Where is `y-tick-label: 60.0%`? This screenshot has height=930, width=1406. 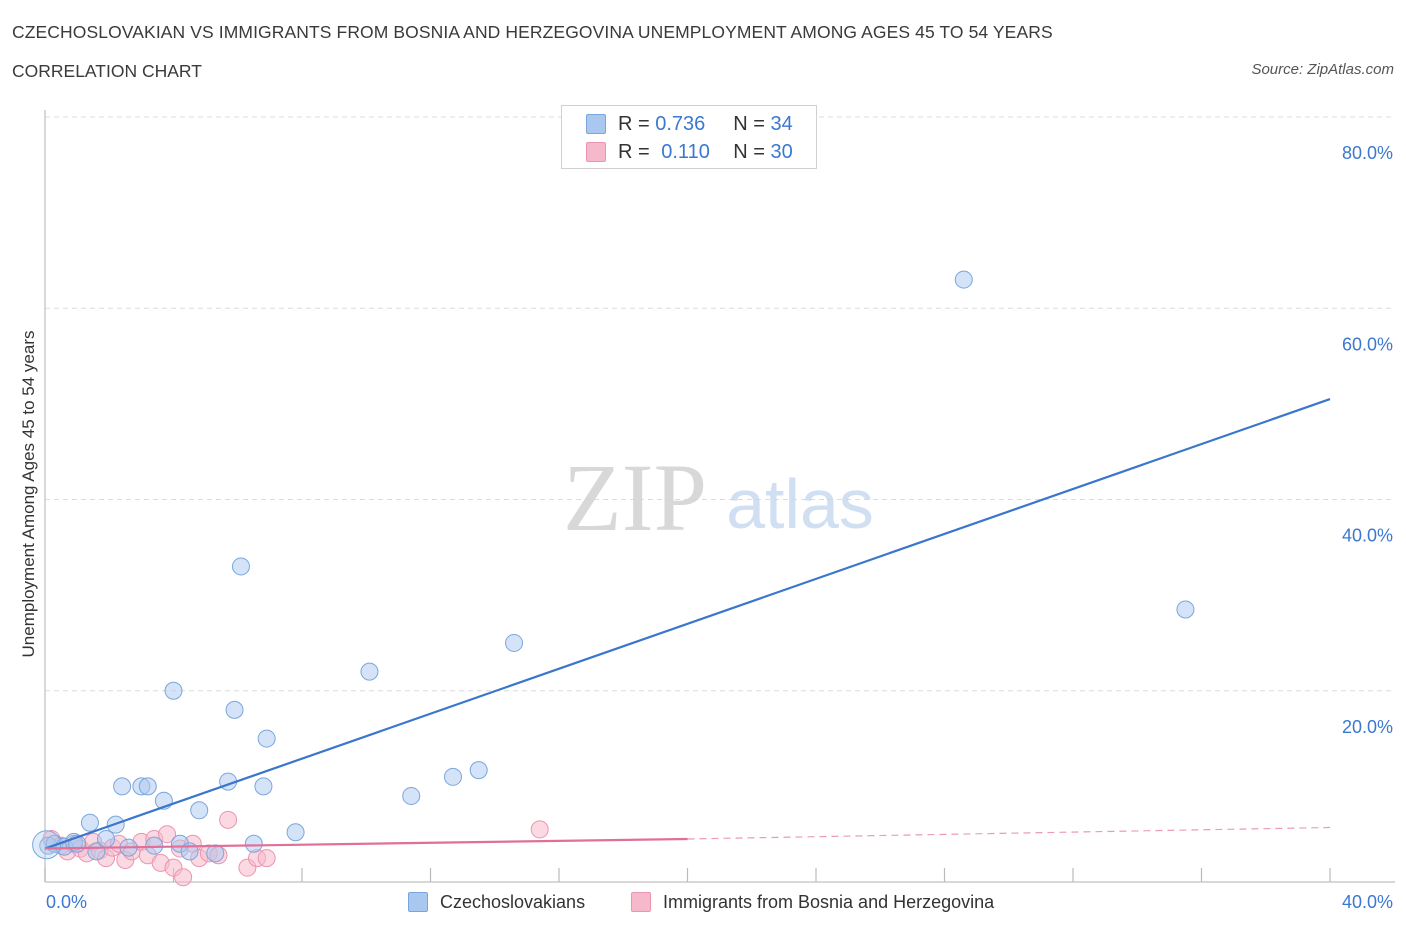
y-tick-label: 60.0% is located at coordinates (1367, 344).